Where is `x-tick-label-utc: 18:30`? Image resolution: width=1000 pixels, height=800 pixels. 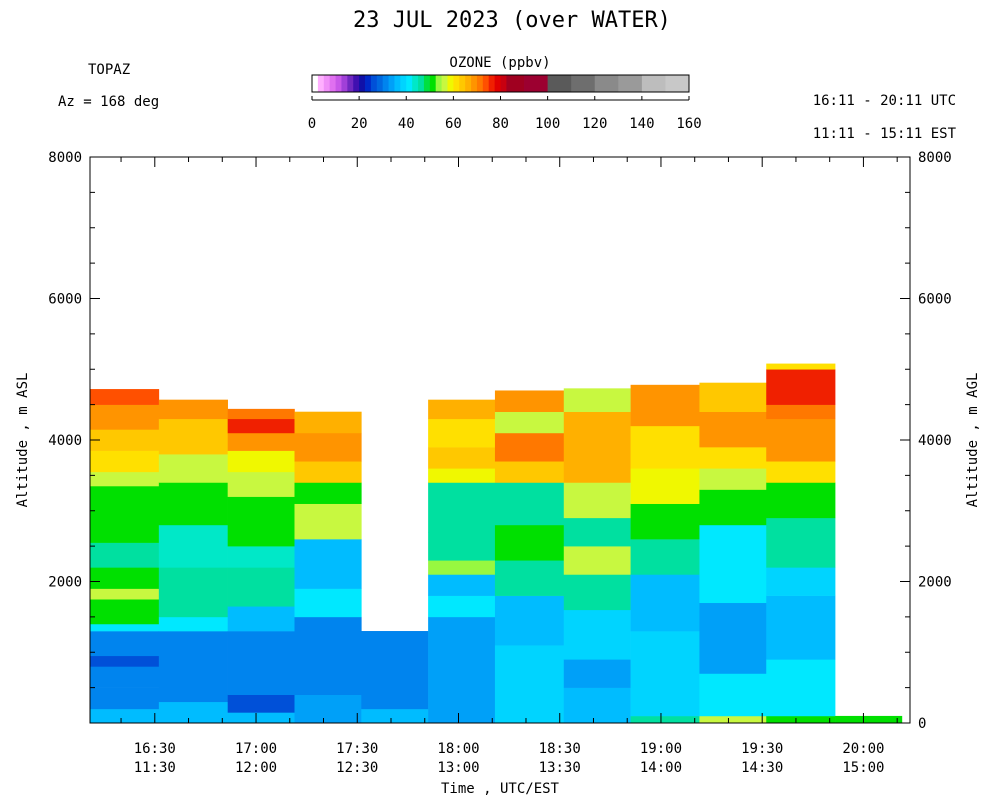 x-tick-label-utc: 18:30 is located at coordinates (560, 749).